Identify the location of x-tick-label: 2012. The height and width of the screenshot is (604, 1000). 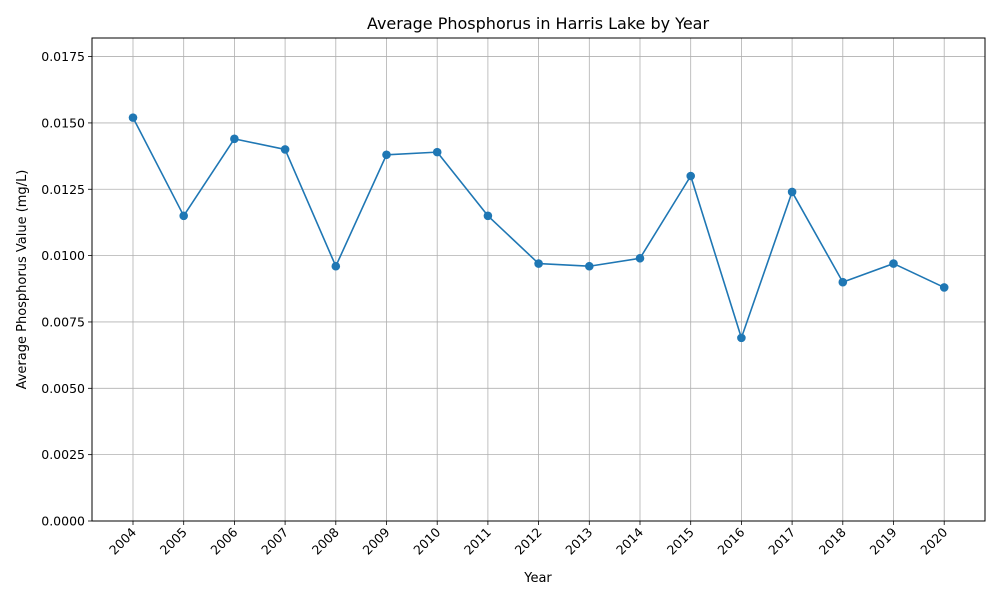
(528, 541).